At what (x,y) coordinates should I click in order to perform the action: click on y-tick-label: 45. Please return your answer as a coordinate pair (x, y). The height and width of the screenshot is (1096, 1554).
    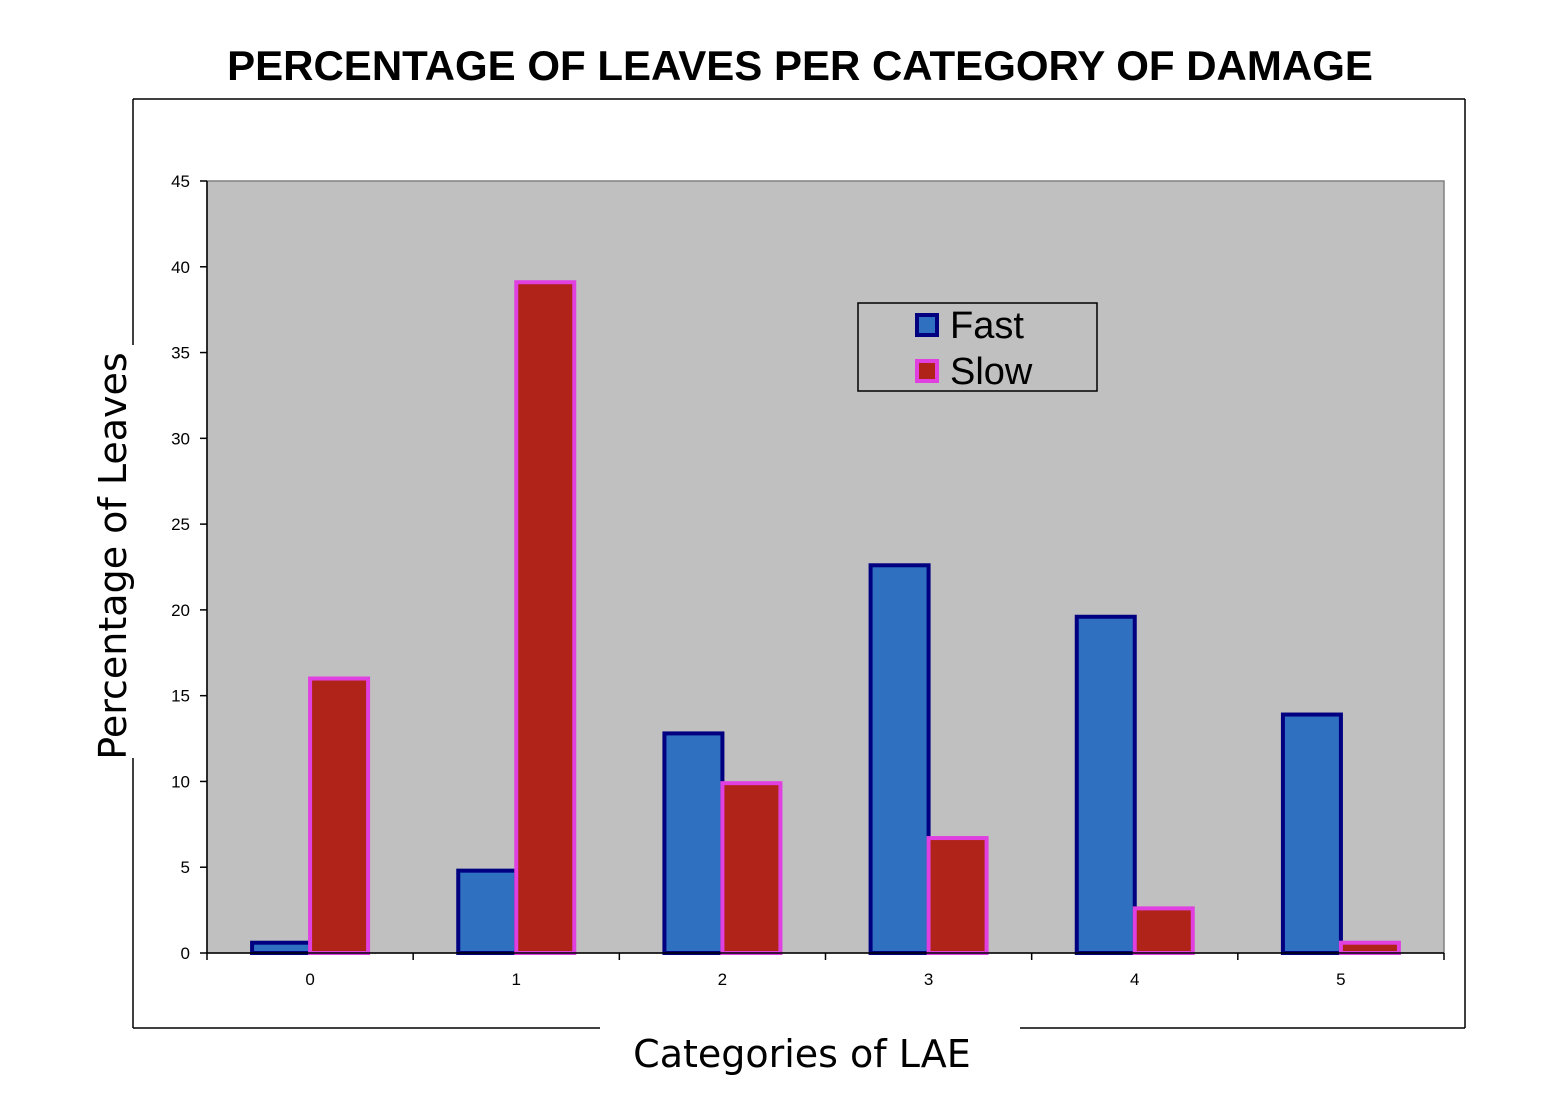
    Looking at the image, I should click on (180, 181).